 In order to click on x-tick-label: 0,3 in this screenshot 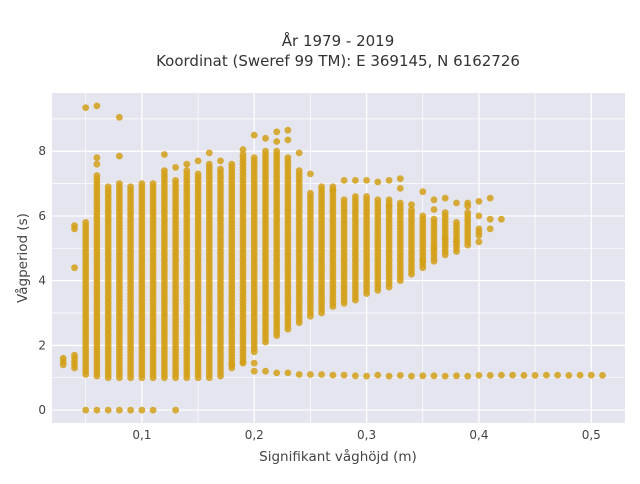, I will do `click(366, 435)`.